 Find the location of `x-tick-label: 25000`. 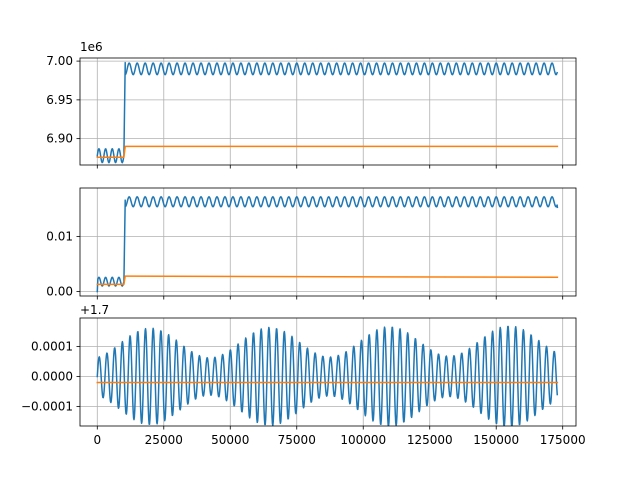

x-tick-label: 25000 is located at coordinates (164, 440).